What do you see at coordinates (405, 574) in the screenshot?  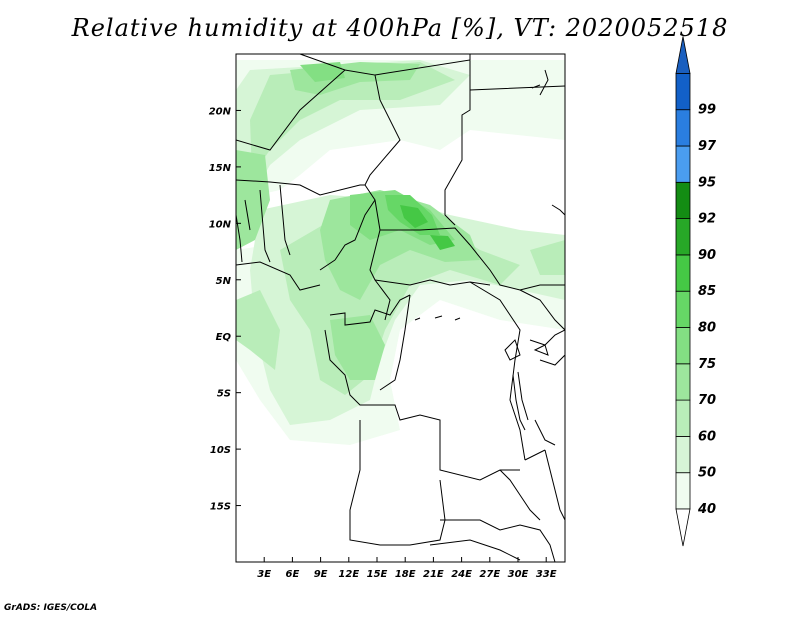 I see `x-tick-label: 18E` at bounding box center [405, 574].